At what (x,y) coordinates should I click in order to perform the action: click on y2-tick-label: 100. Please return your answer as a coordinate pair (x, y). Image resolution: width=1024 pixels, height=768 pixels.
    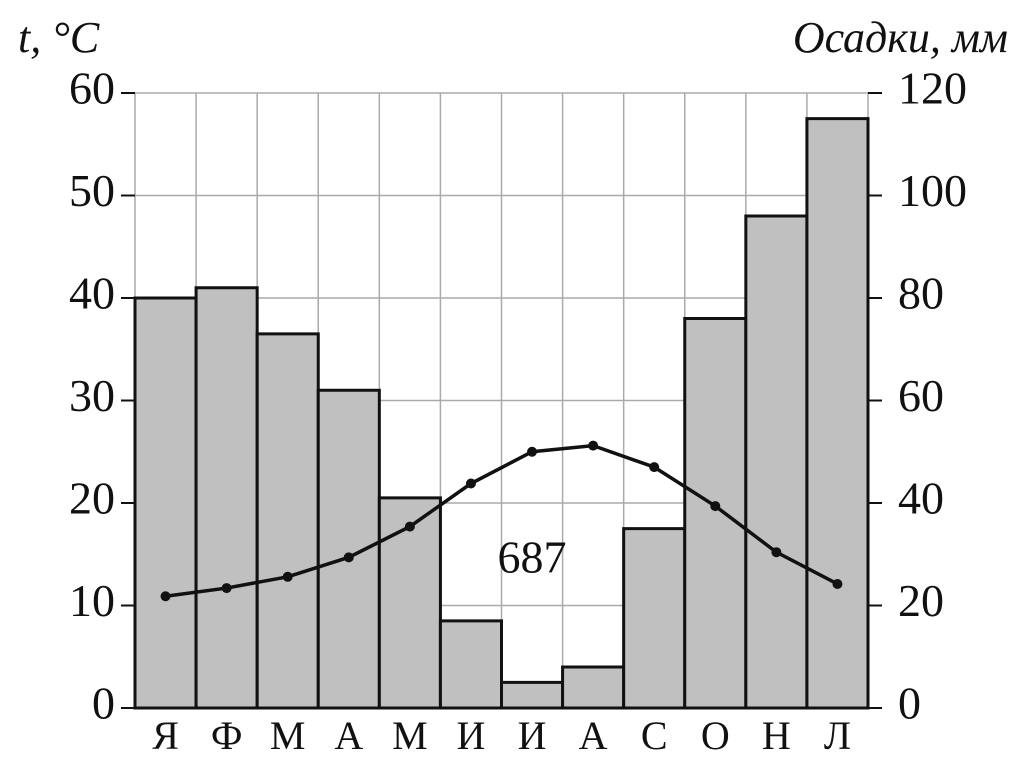
    Looking at the image, I should click on (932, 190).